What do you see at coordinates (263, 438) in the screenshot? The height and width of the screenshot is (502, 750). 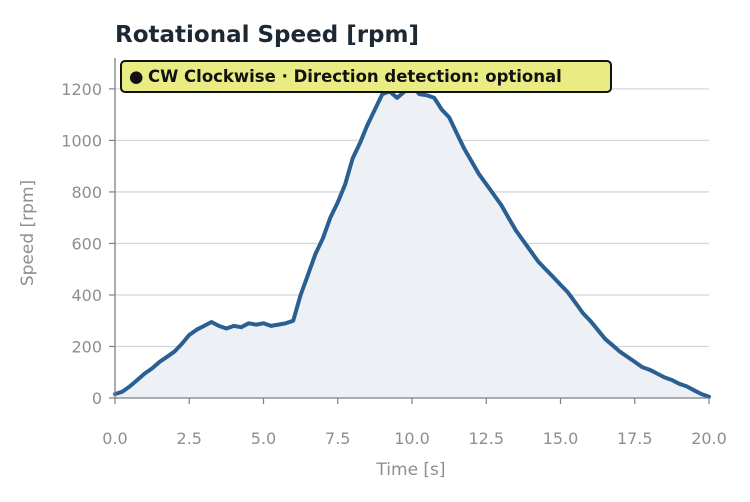 I see `x-tick-label: 5.0` at bounding box center [263, 438].